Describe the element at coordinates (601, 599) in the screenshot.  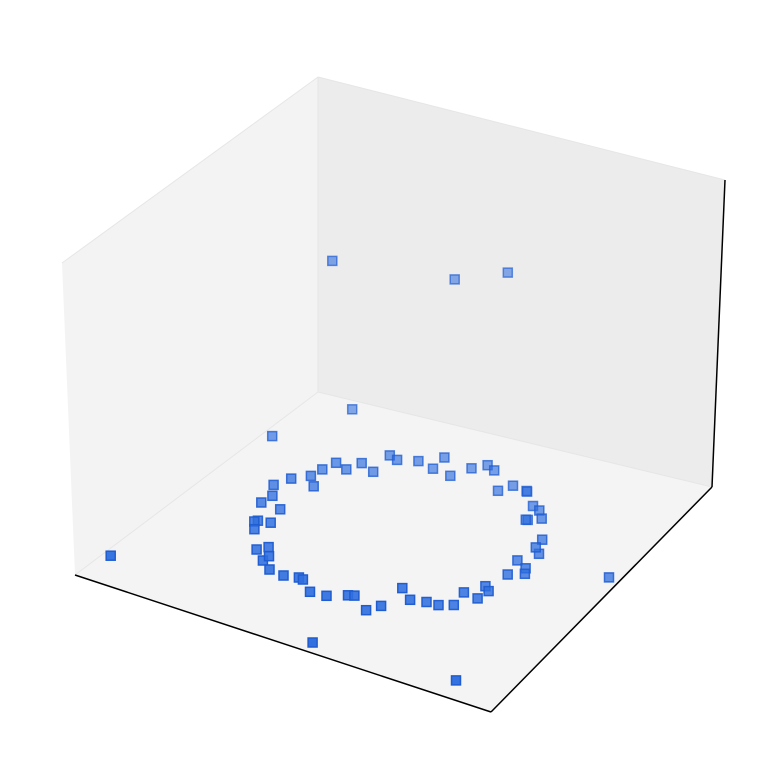
I see `y-axis-line` at that location.